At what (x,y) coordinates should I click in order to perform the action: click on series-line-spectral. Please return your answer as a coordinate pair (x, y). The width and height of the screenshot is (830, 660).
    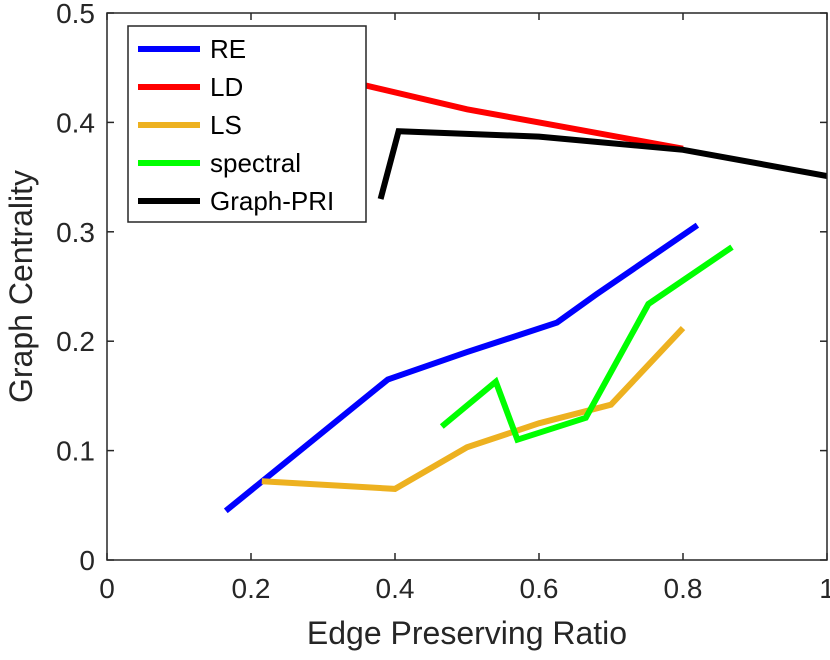
    Looking at the image, I should click on (586, 344).